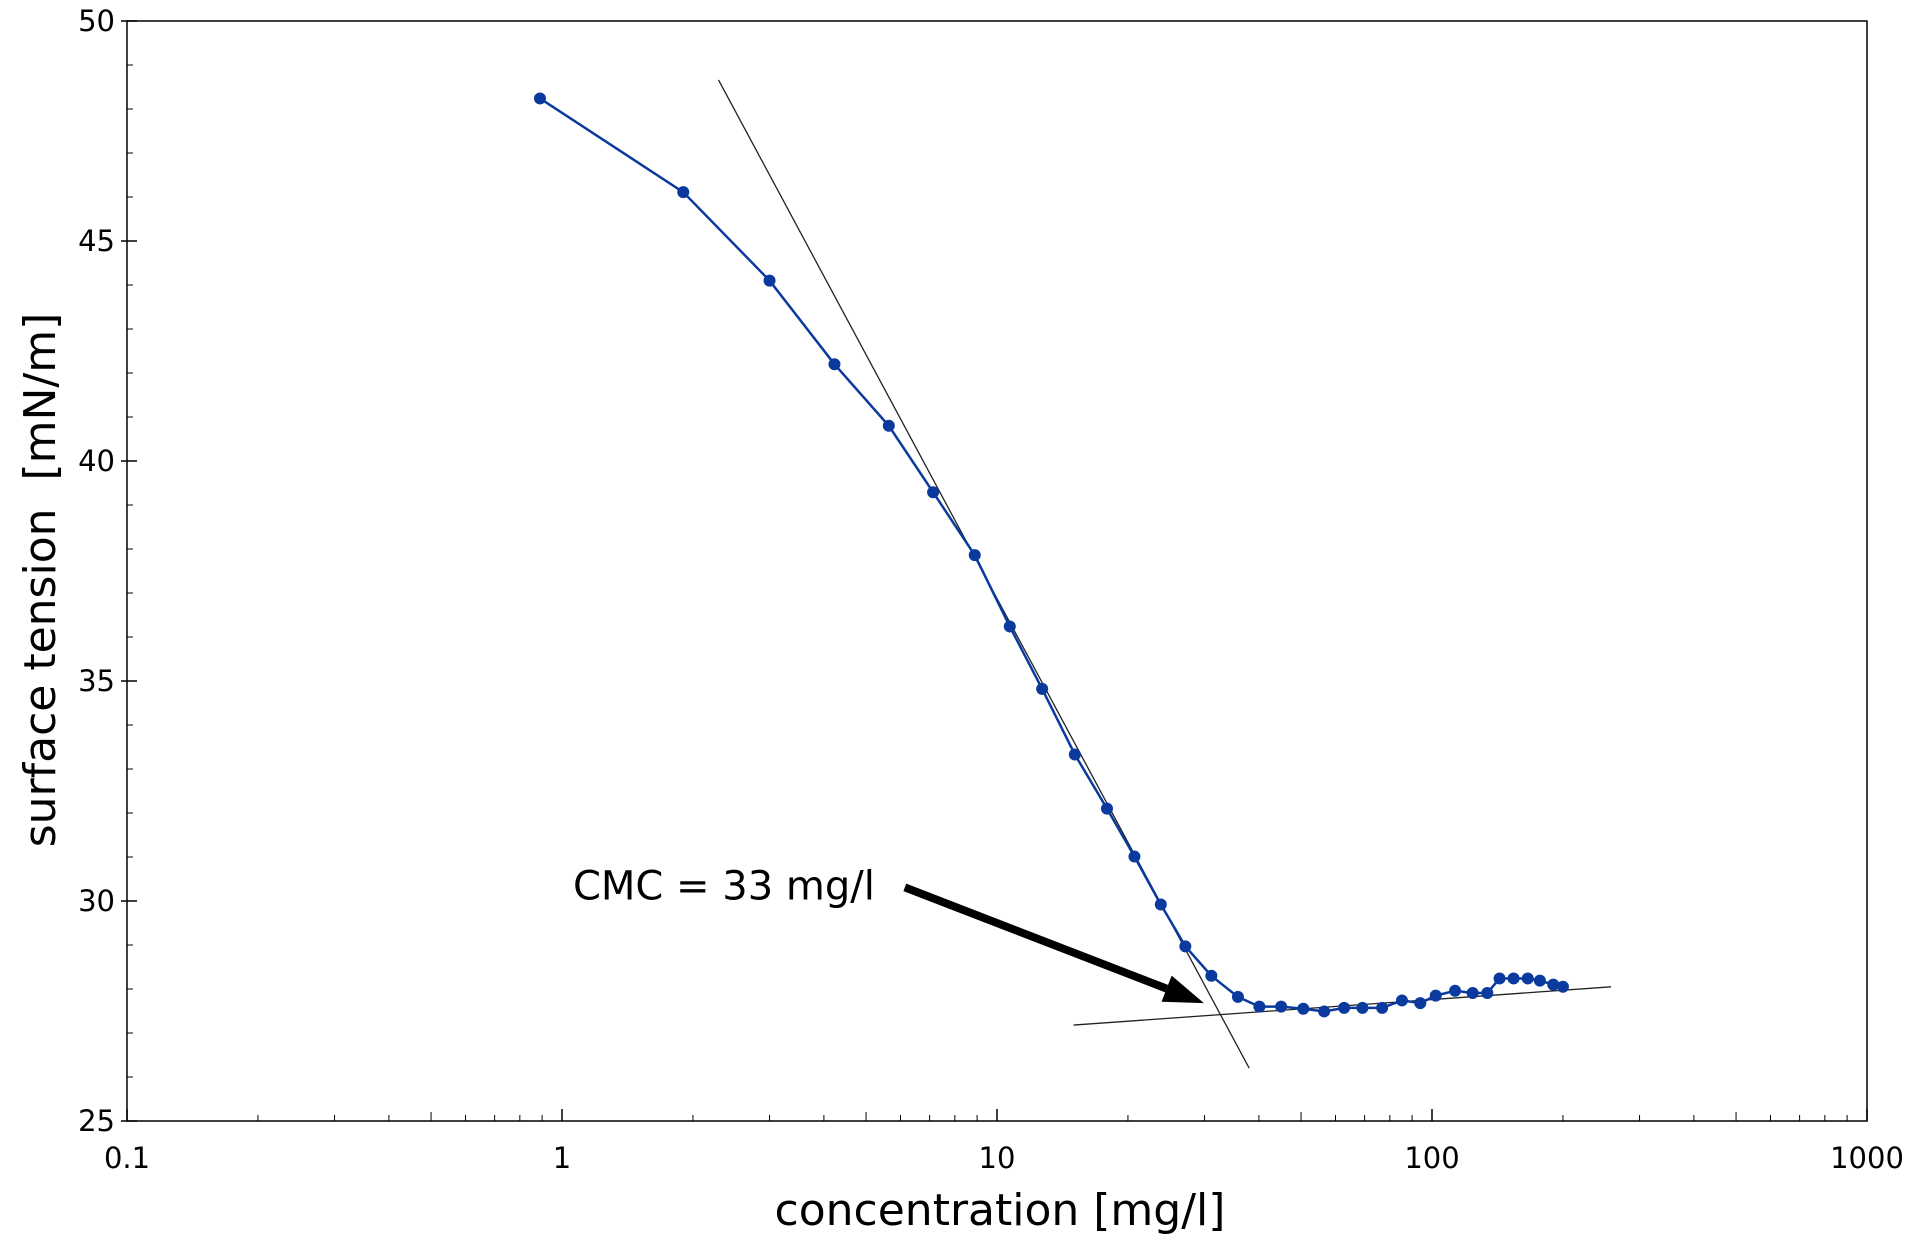 The width and height of the screenshot is (1920, 1245). What do you see at coordinates (1182, 989) in the screenshot?
I see `cmc-arrow-head` at bounding box center [1182, 989].